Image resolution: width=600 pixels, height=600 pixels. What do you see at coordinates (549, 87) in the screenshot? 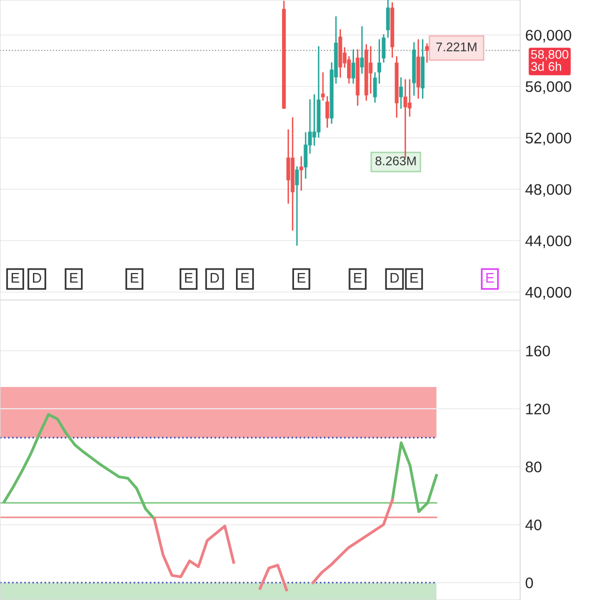
I see `y-tick-label: 56,000` at bounding box center [549, 87].